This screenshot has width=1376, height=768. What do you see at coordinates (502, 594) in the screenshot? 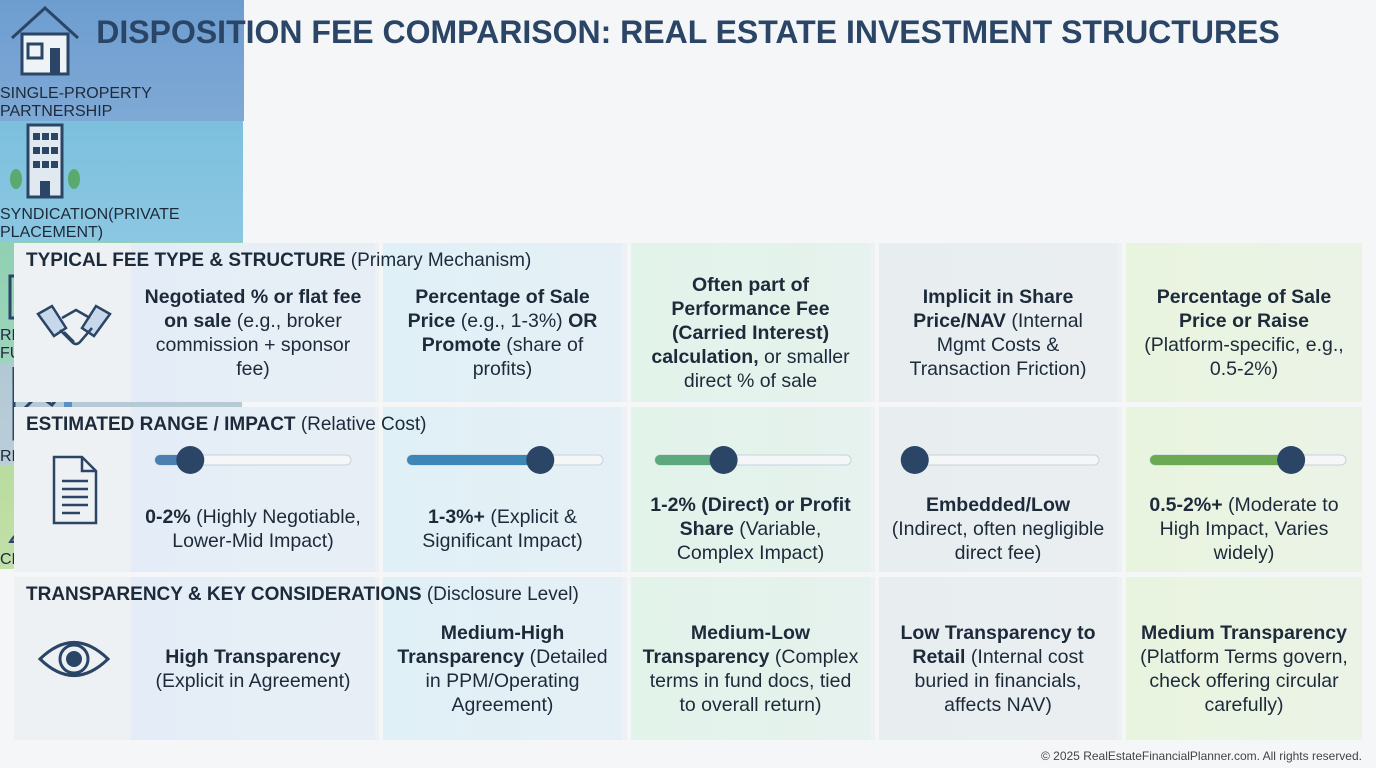
I see `row-label-qualifier: (Disclosure Level)` at bounding box center [502, 594].